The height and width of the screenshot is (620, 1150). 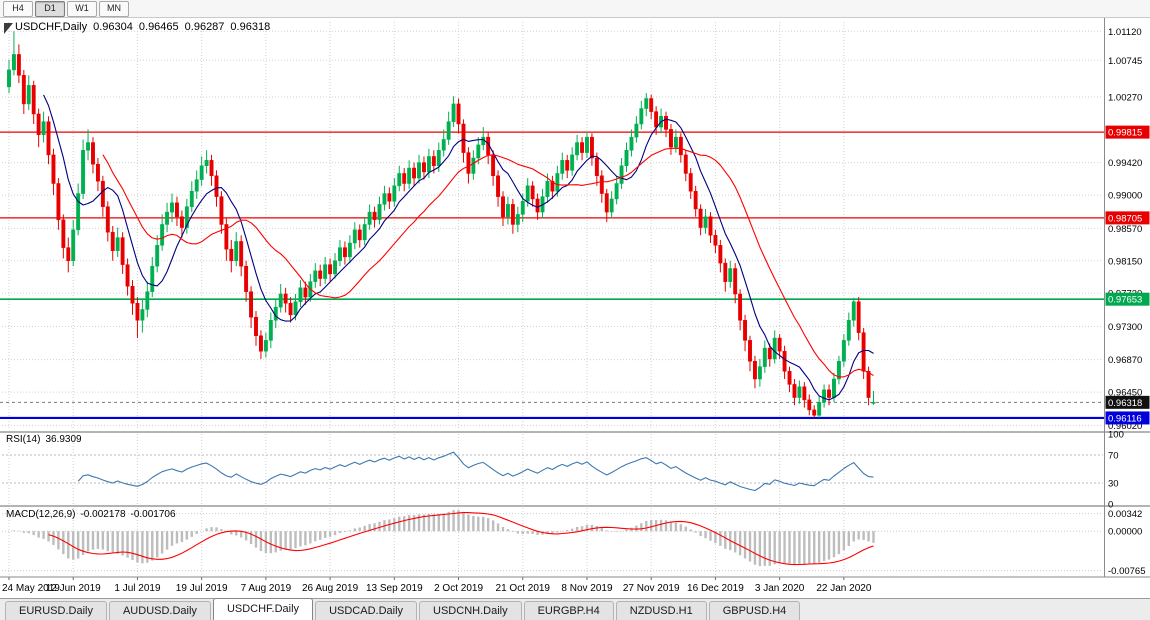 I want to click on rsi-value: 36.9309, so click(x=63, y=439).